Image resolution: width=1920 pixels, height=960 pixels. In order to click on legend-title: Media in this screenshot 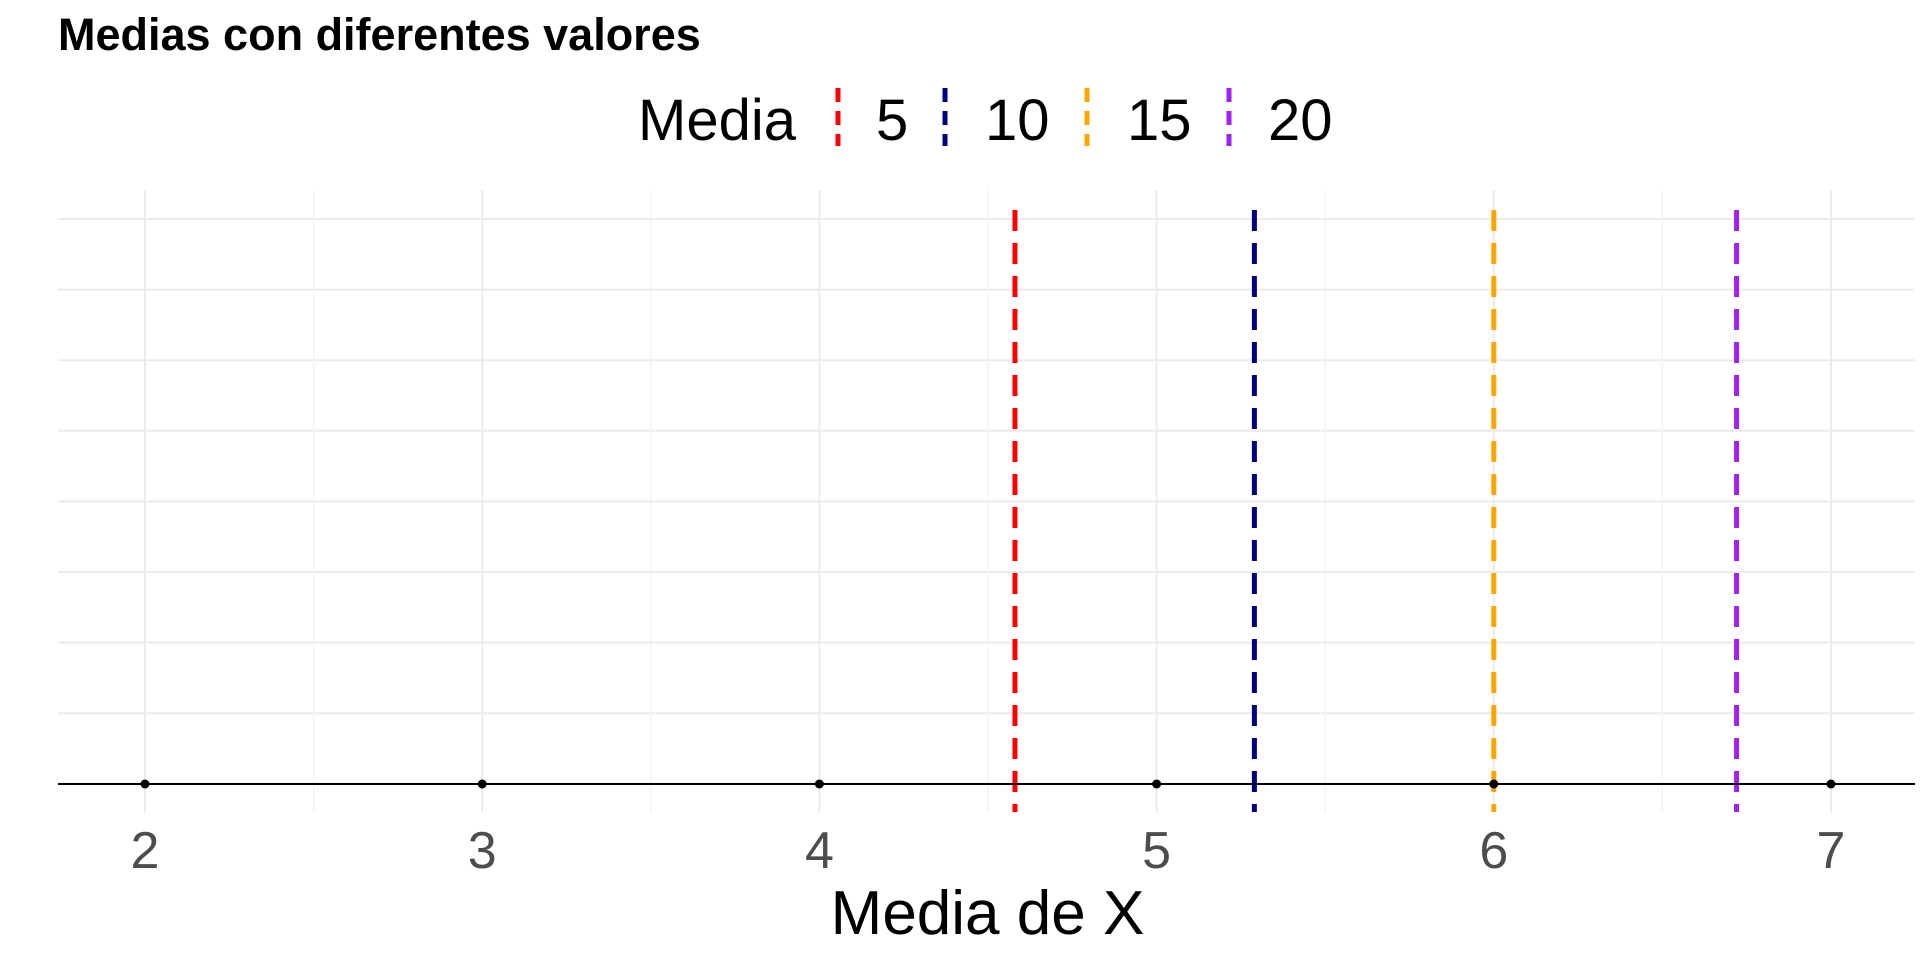, I will do `click(717, 120)`.